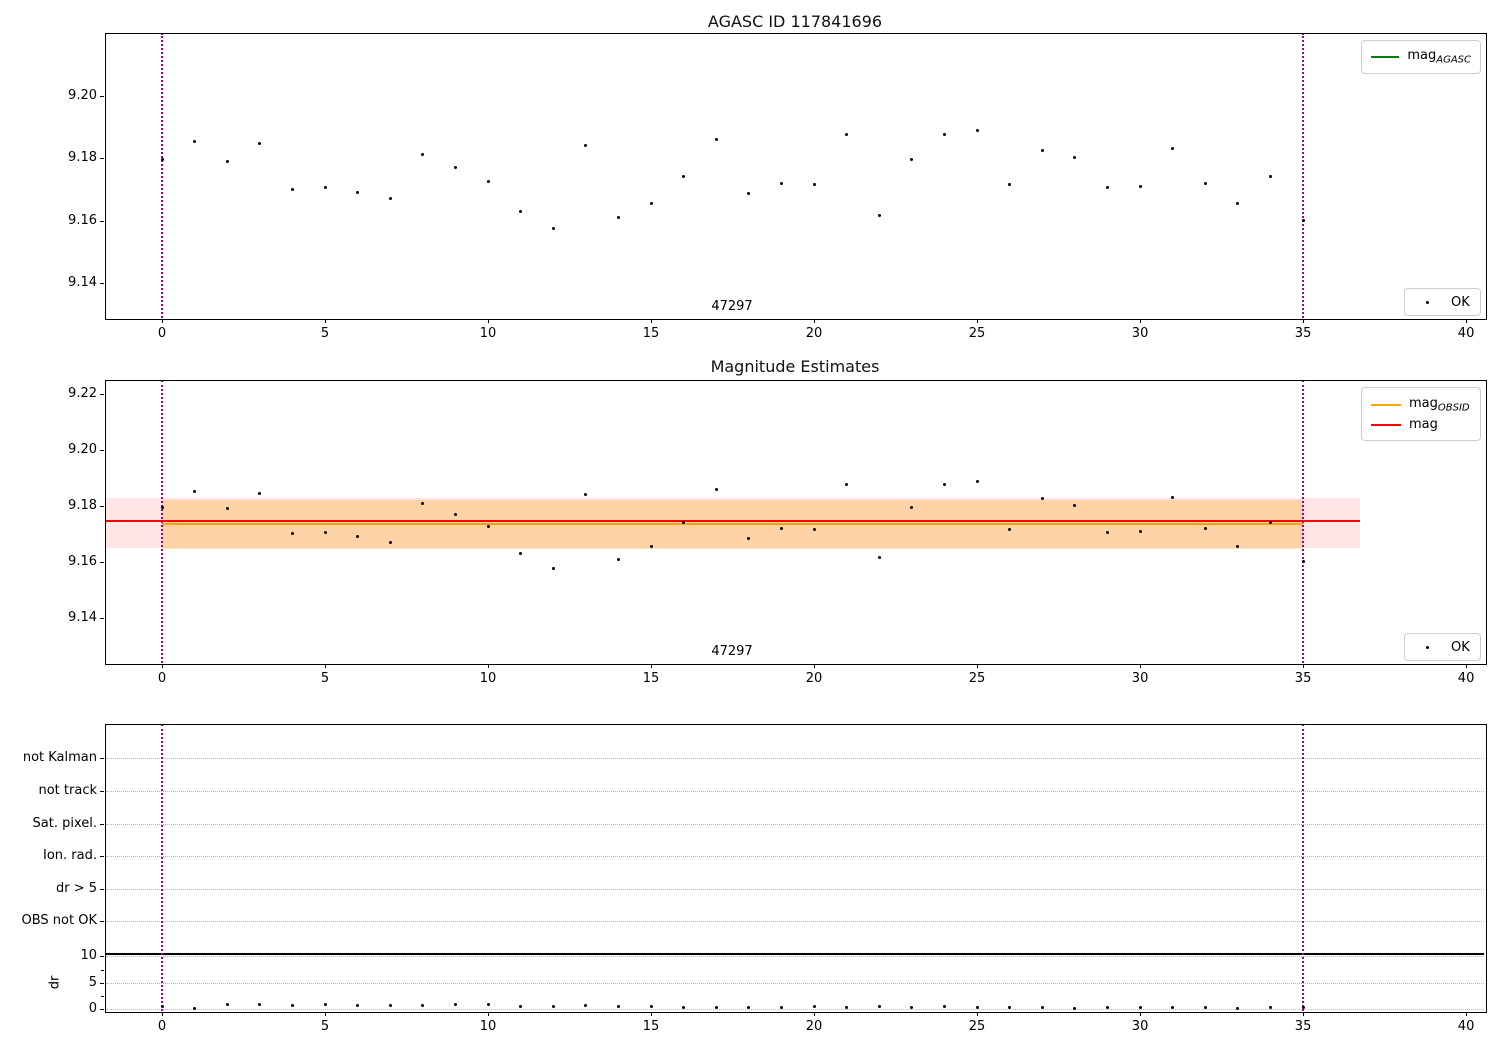  Describe the element at coordinates (82, 561) in the screenshot. I see `mid-ytick-3-label: 9.16` at that location.